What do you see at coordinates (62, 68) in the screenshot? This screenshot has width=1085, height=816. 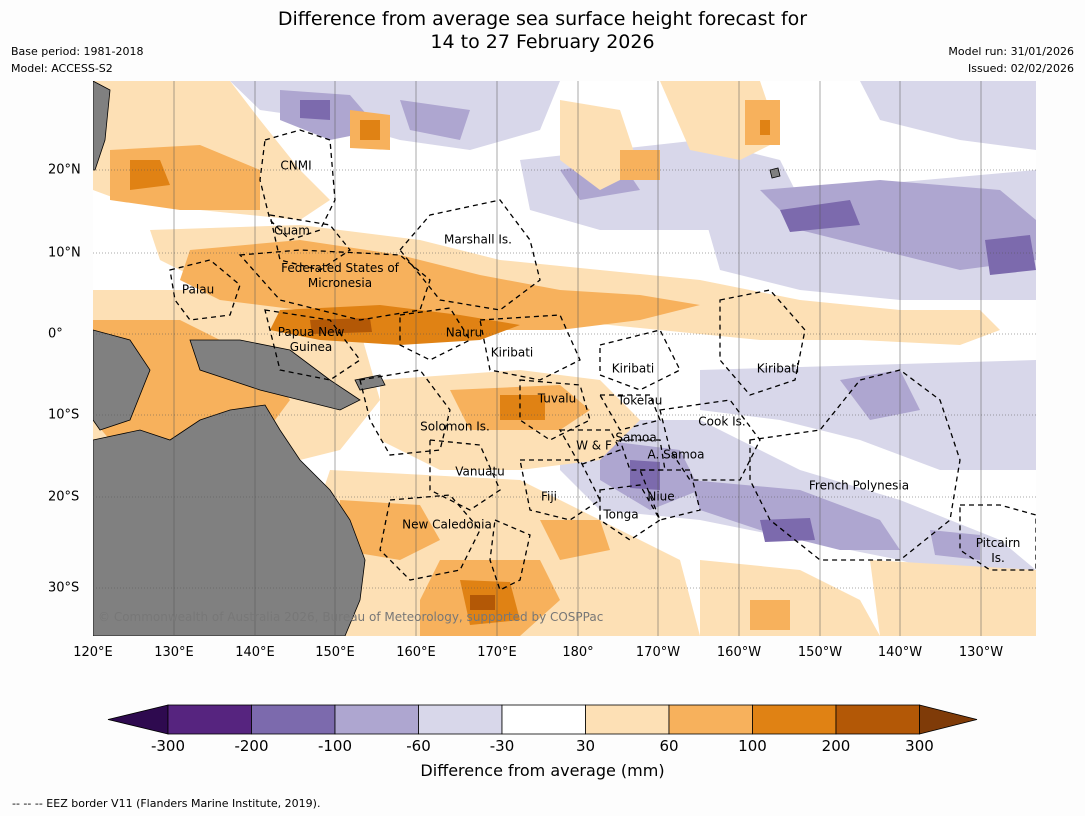 I see `model-name: Model: ACCESS-S2` at bounding box center [62, 68].